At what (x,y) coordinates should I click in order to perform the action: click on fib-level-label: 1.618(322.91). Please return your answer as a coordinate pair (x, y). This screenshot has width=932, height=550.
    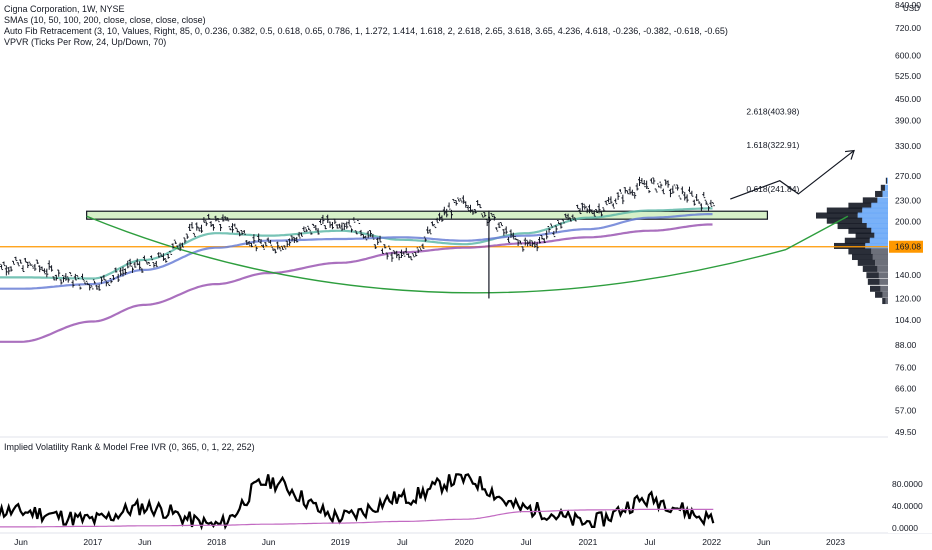
    Looking at the image, I should click on (772, 145).